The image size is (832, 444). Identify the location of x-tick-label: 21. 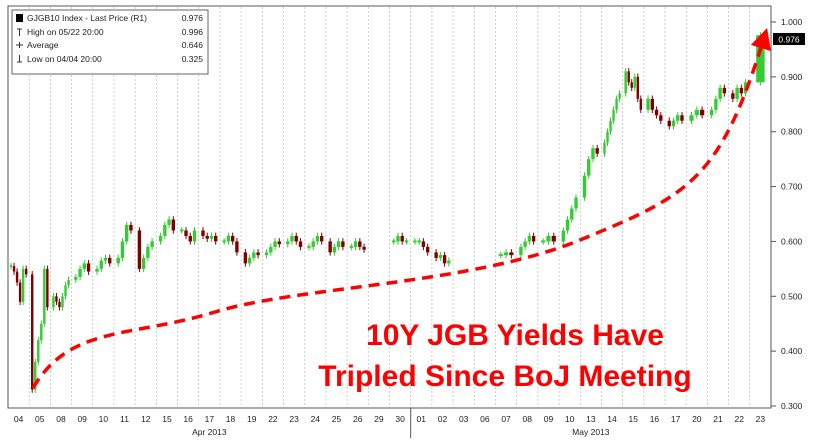
(718, 419).